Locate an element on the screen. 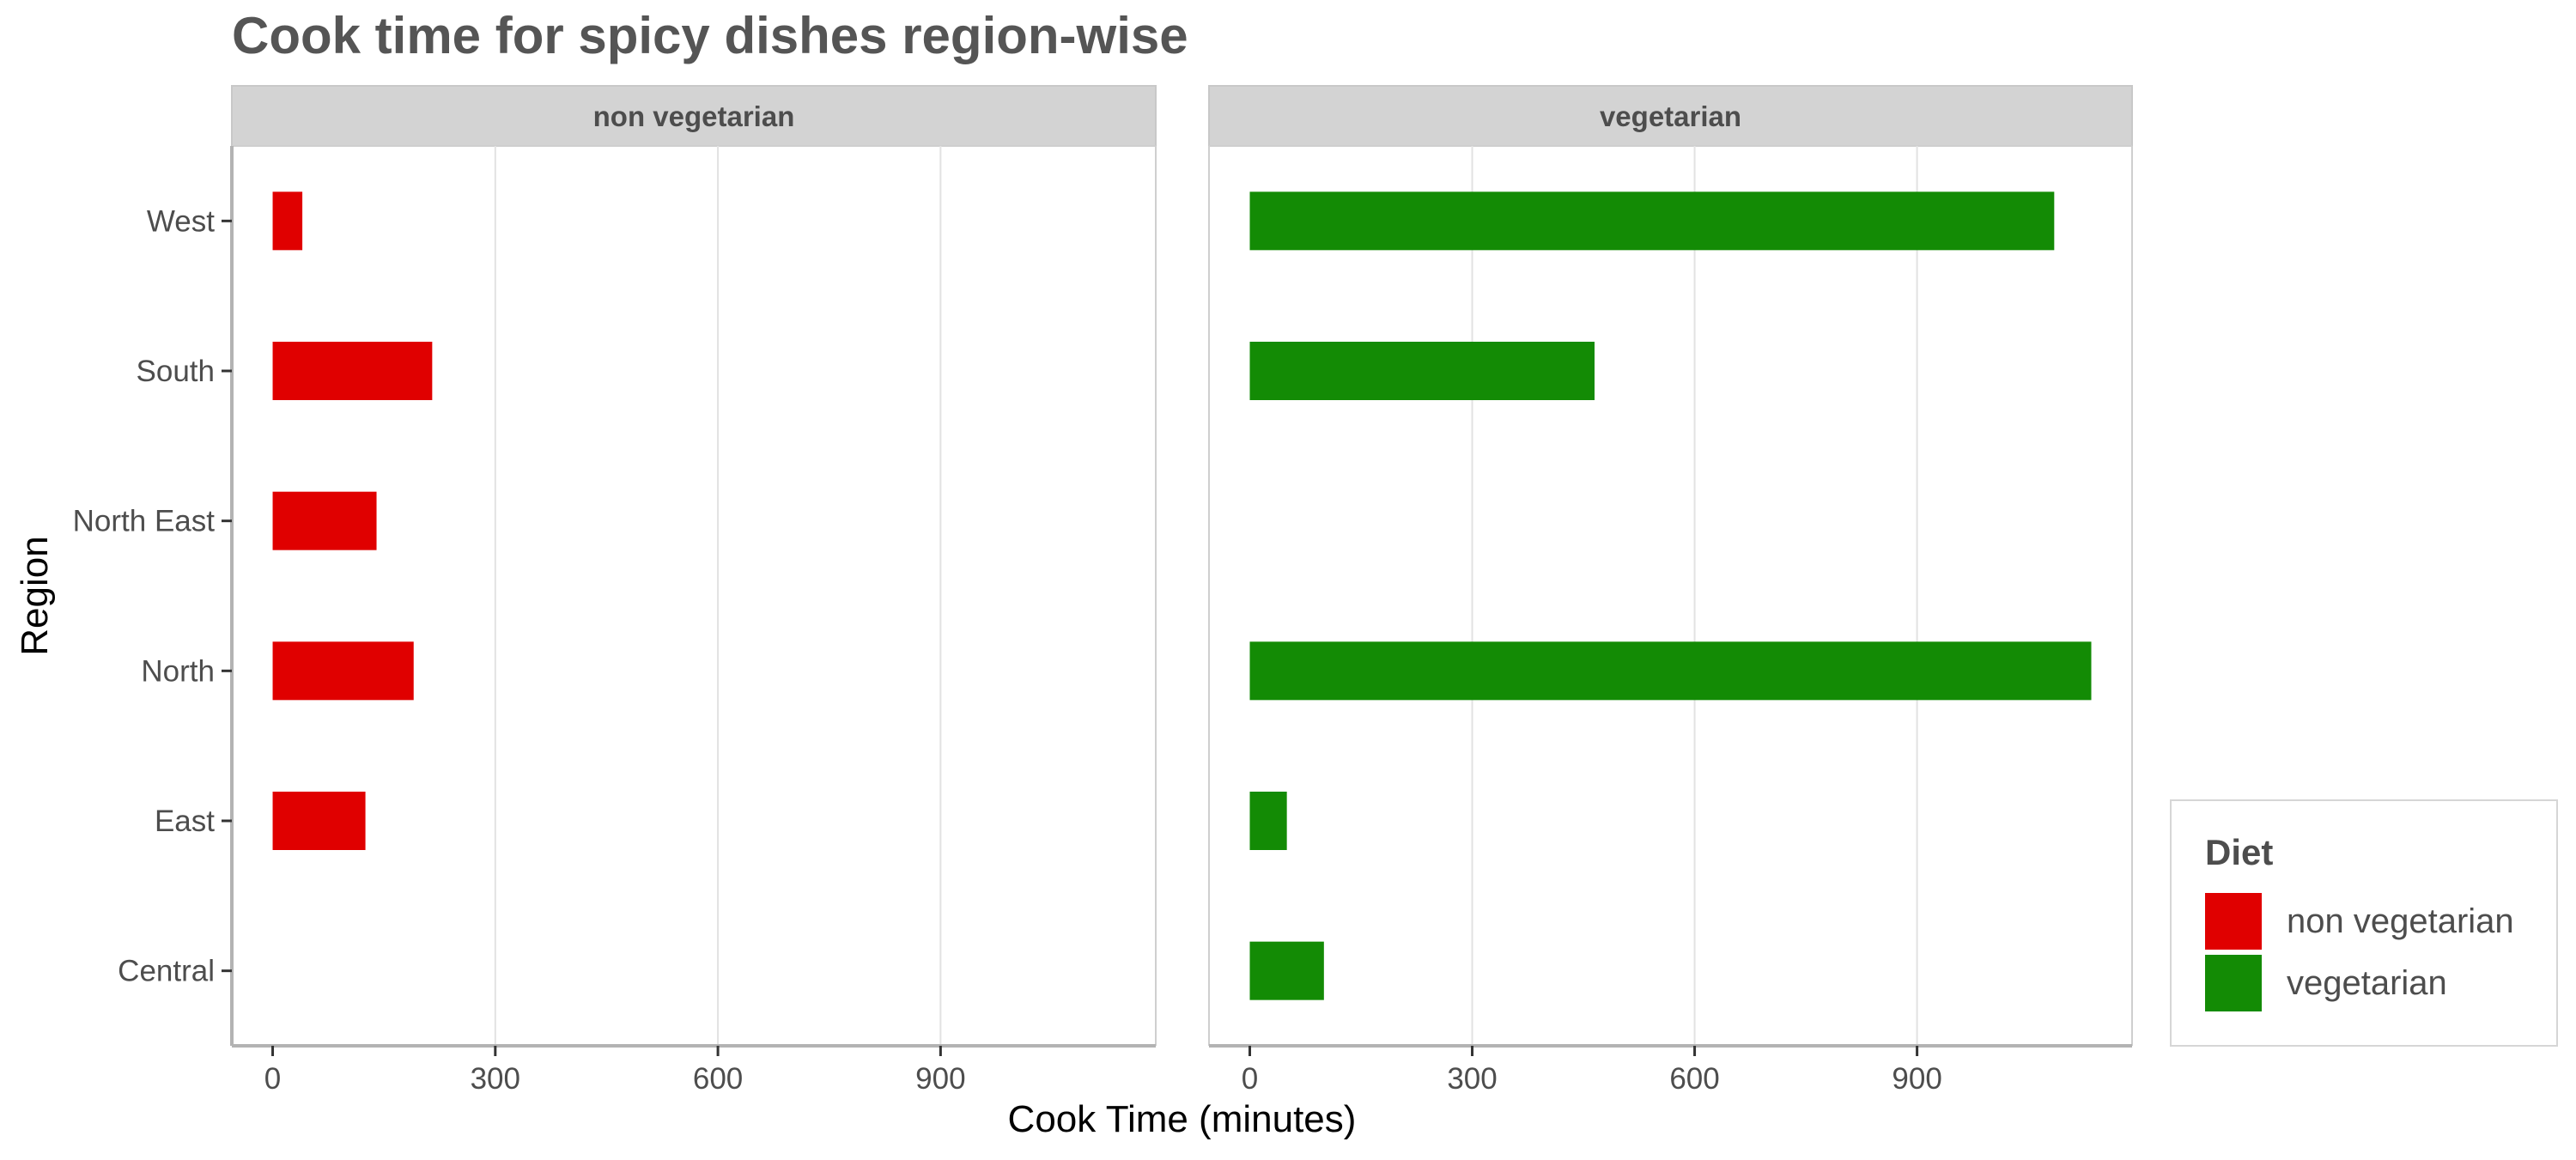 This screenshot has width=2576, height=1160. facet-strip-label: non vegetarian is located at coordinates (694, 116).